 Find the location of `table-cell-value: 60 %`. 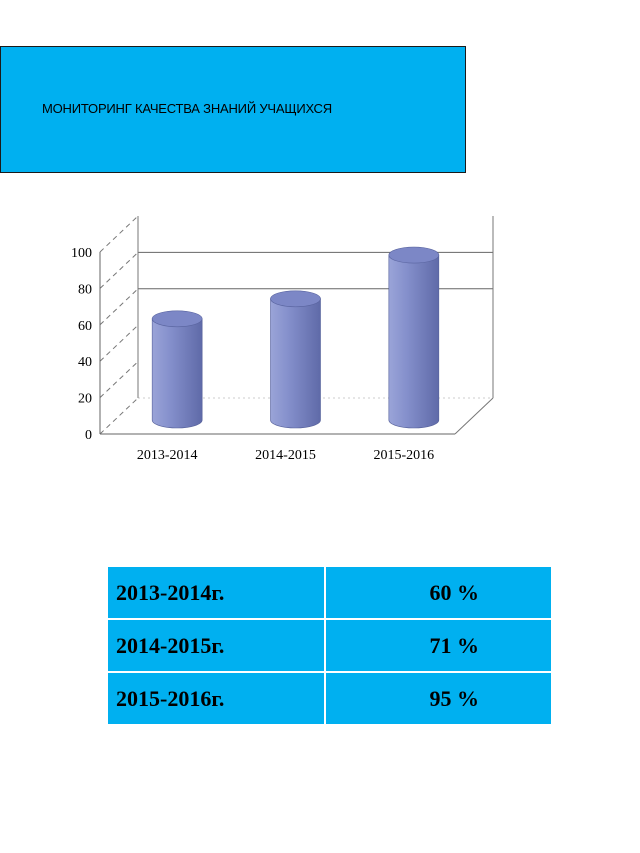

table-cell-value: 60 % is located at coordinates (438, 592).